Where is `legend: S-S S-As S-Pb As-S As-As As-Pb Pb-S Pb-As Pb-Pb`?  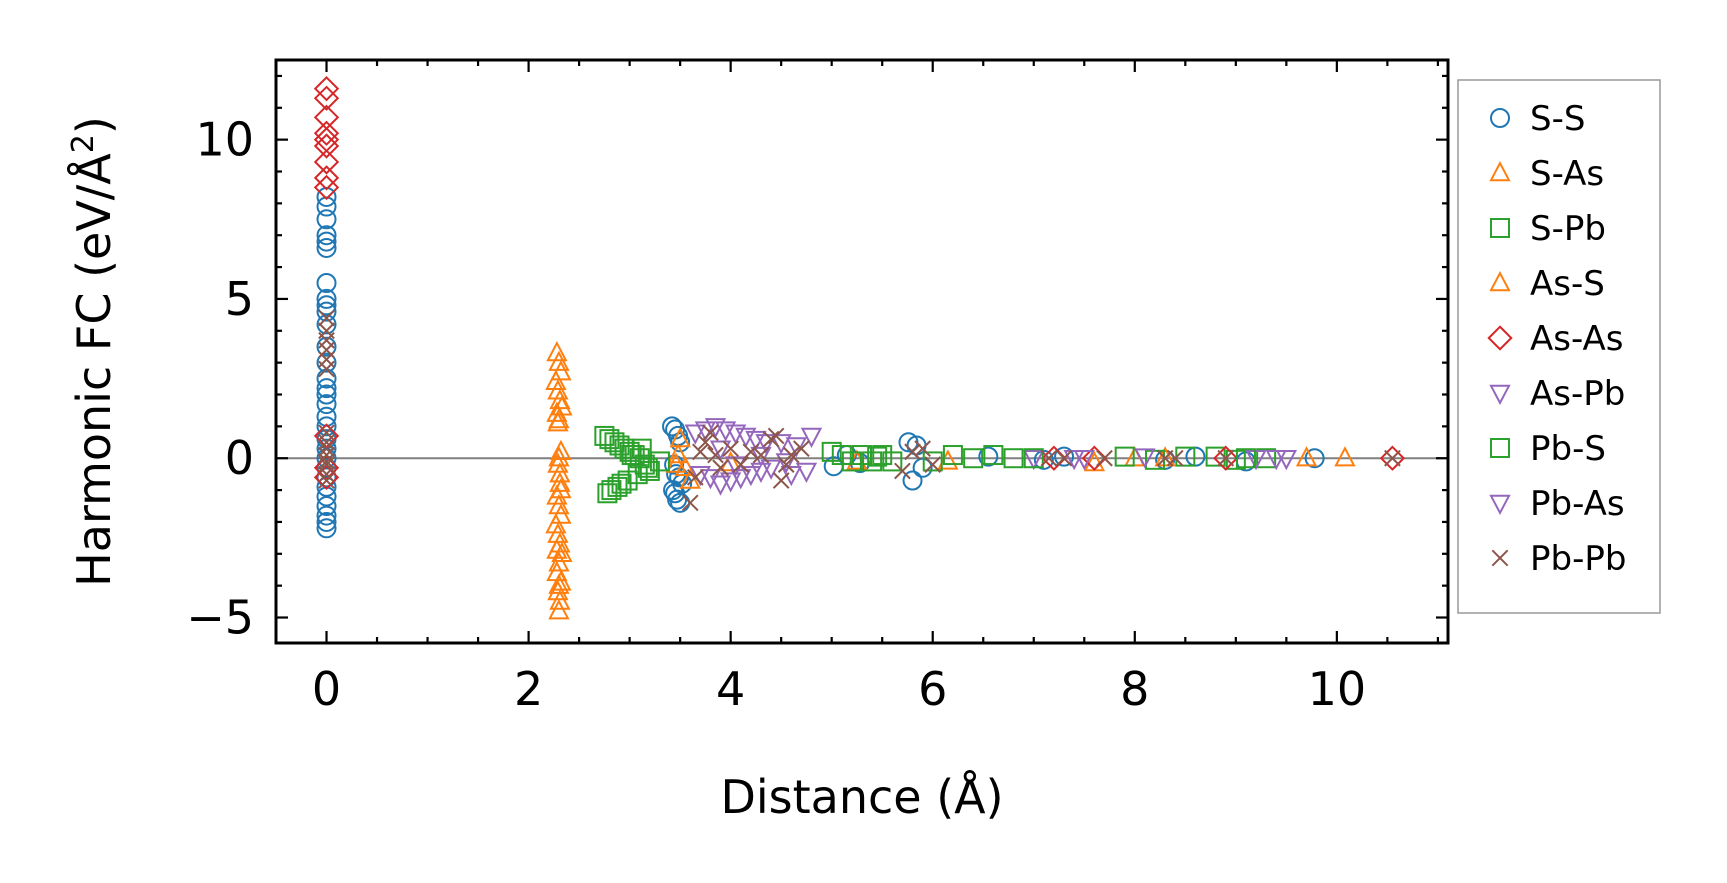 legend: S-S S-As S-Pb As-S As-As As-Pb Pb-S Pb-As Pb-Pb is located at coordinates (1559, 346).